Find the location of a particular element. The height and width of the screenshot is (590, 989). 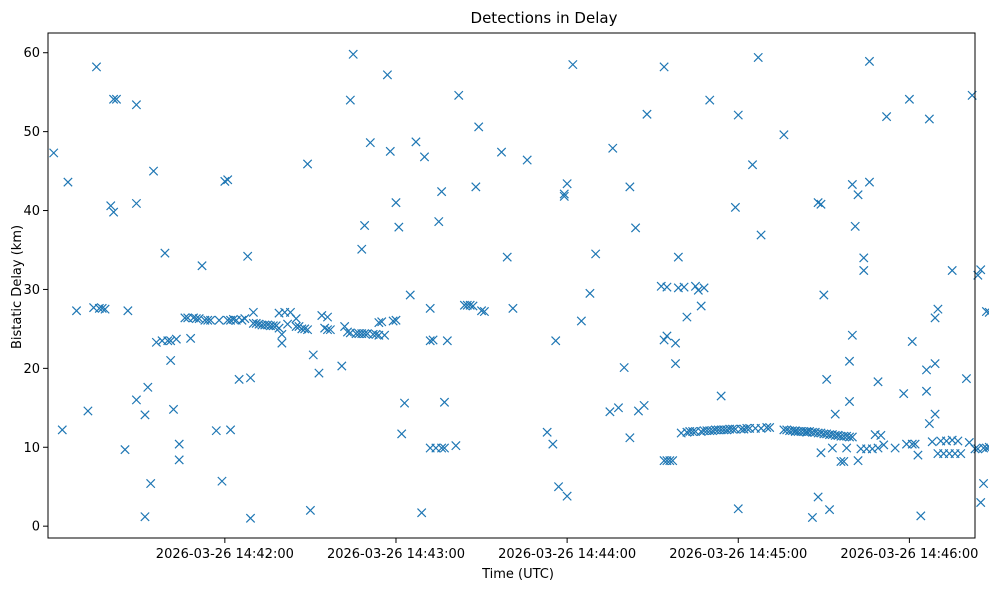

y-axis-ticks: 0 10 20 30 40 50 60 is located at coordinates (35, 290).